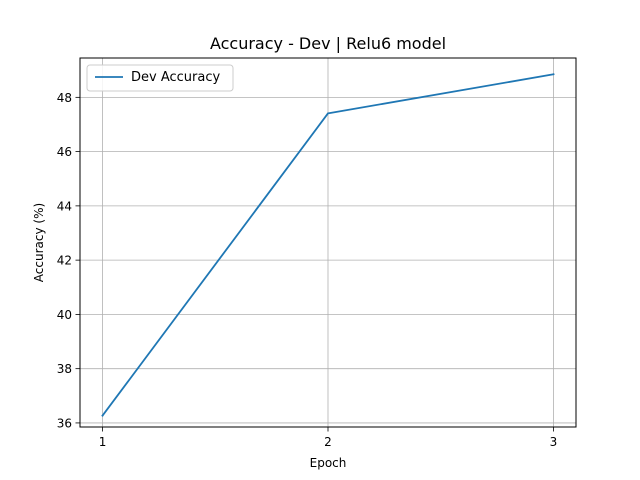 The width and height of the screenshot is (640, 480). I want to click on chart-title: Accuracy - Dev | Relu6 model, so click(328, 43).